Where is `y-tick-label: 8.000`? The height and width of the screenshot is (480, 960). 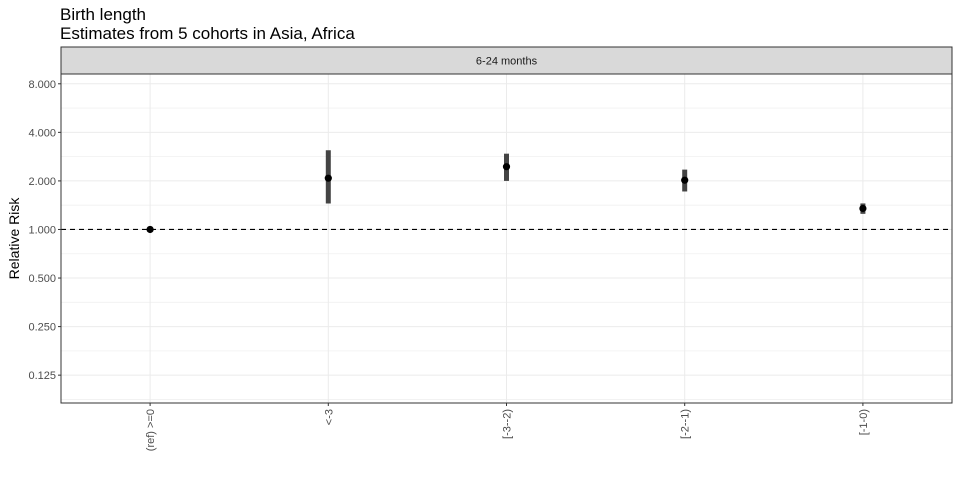 y-tick-label: 8.000 is located at coordinates (42, 85).